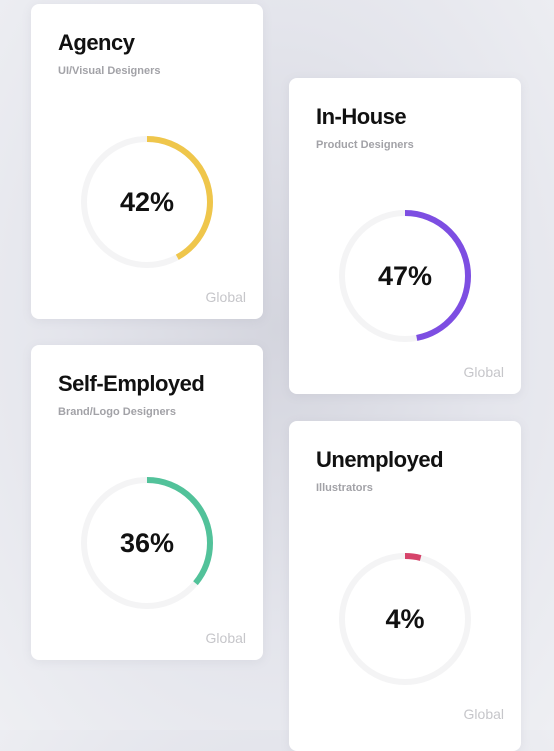  I want to click on donut-chart-self-employed, so click(147, 543).